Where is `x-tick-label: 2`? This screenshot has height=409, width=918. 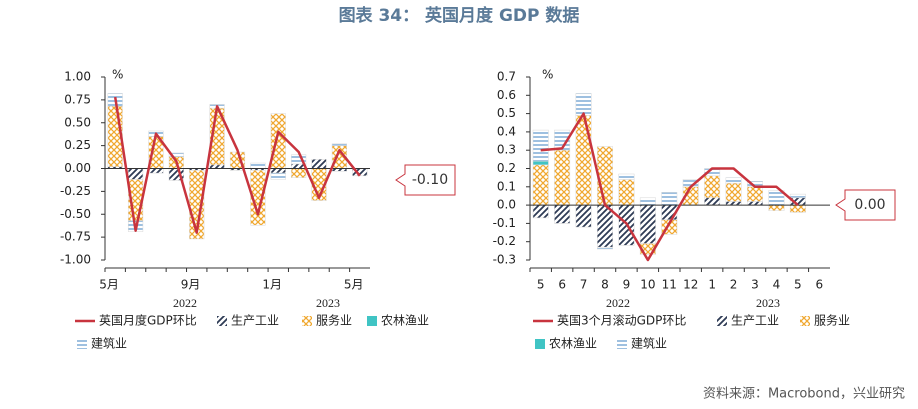
x-tick-label: 2 is located at coordinates (734, 285).